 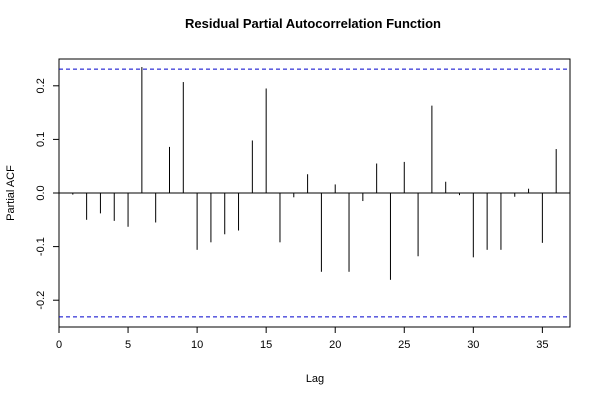 I want to click on x-tick-label: 0, so click(x=59, y=345).